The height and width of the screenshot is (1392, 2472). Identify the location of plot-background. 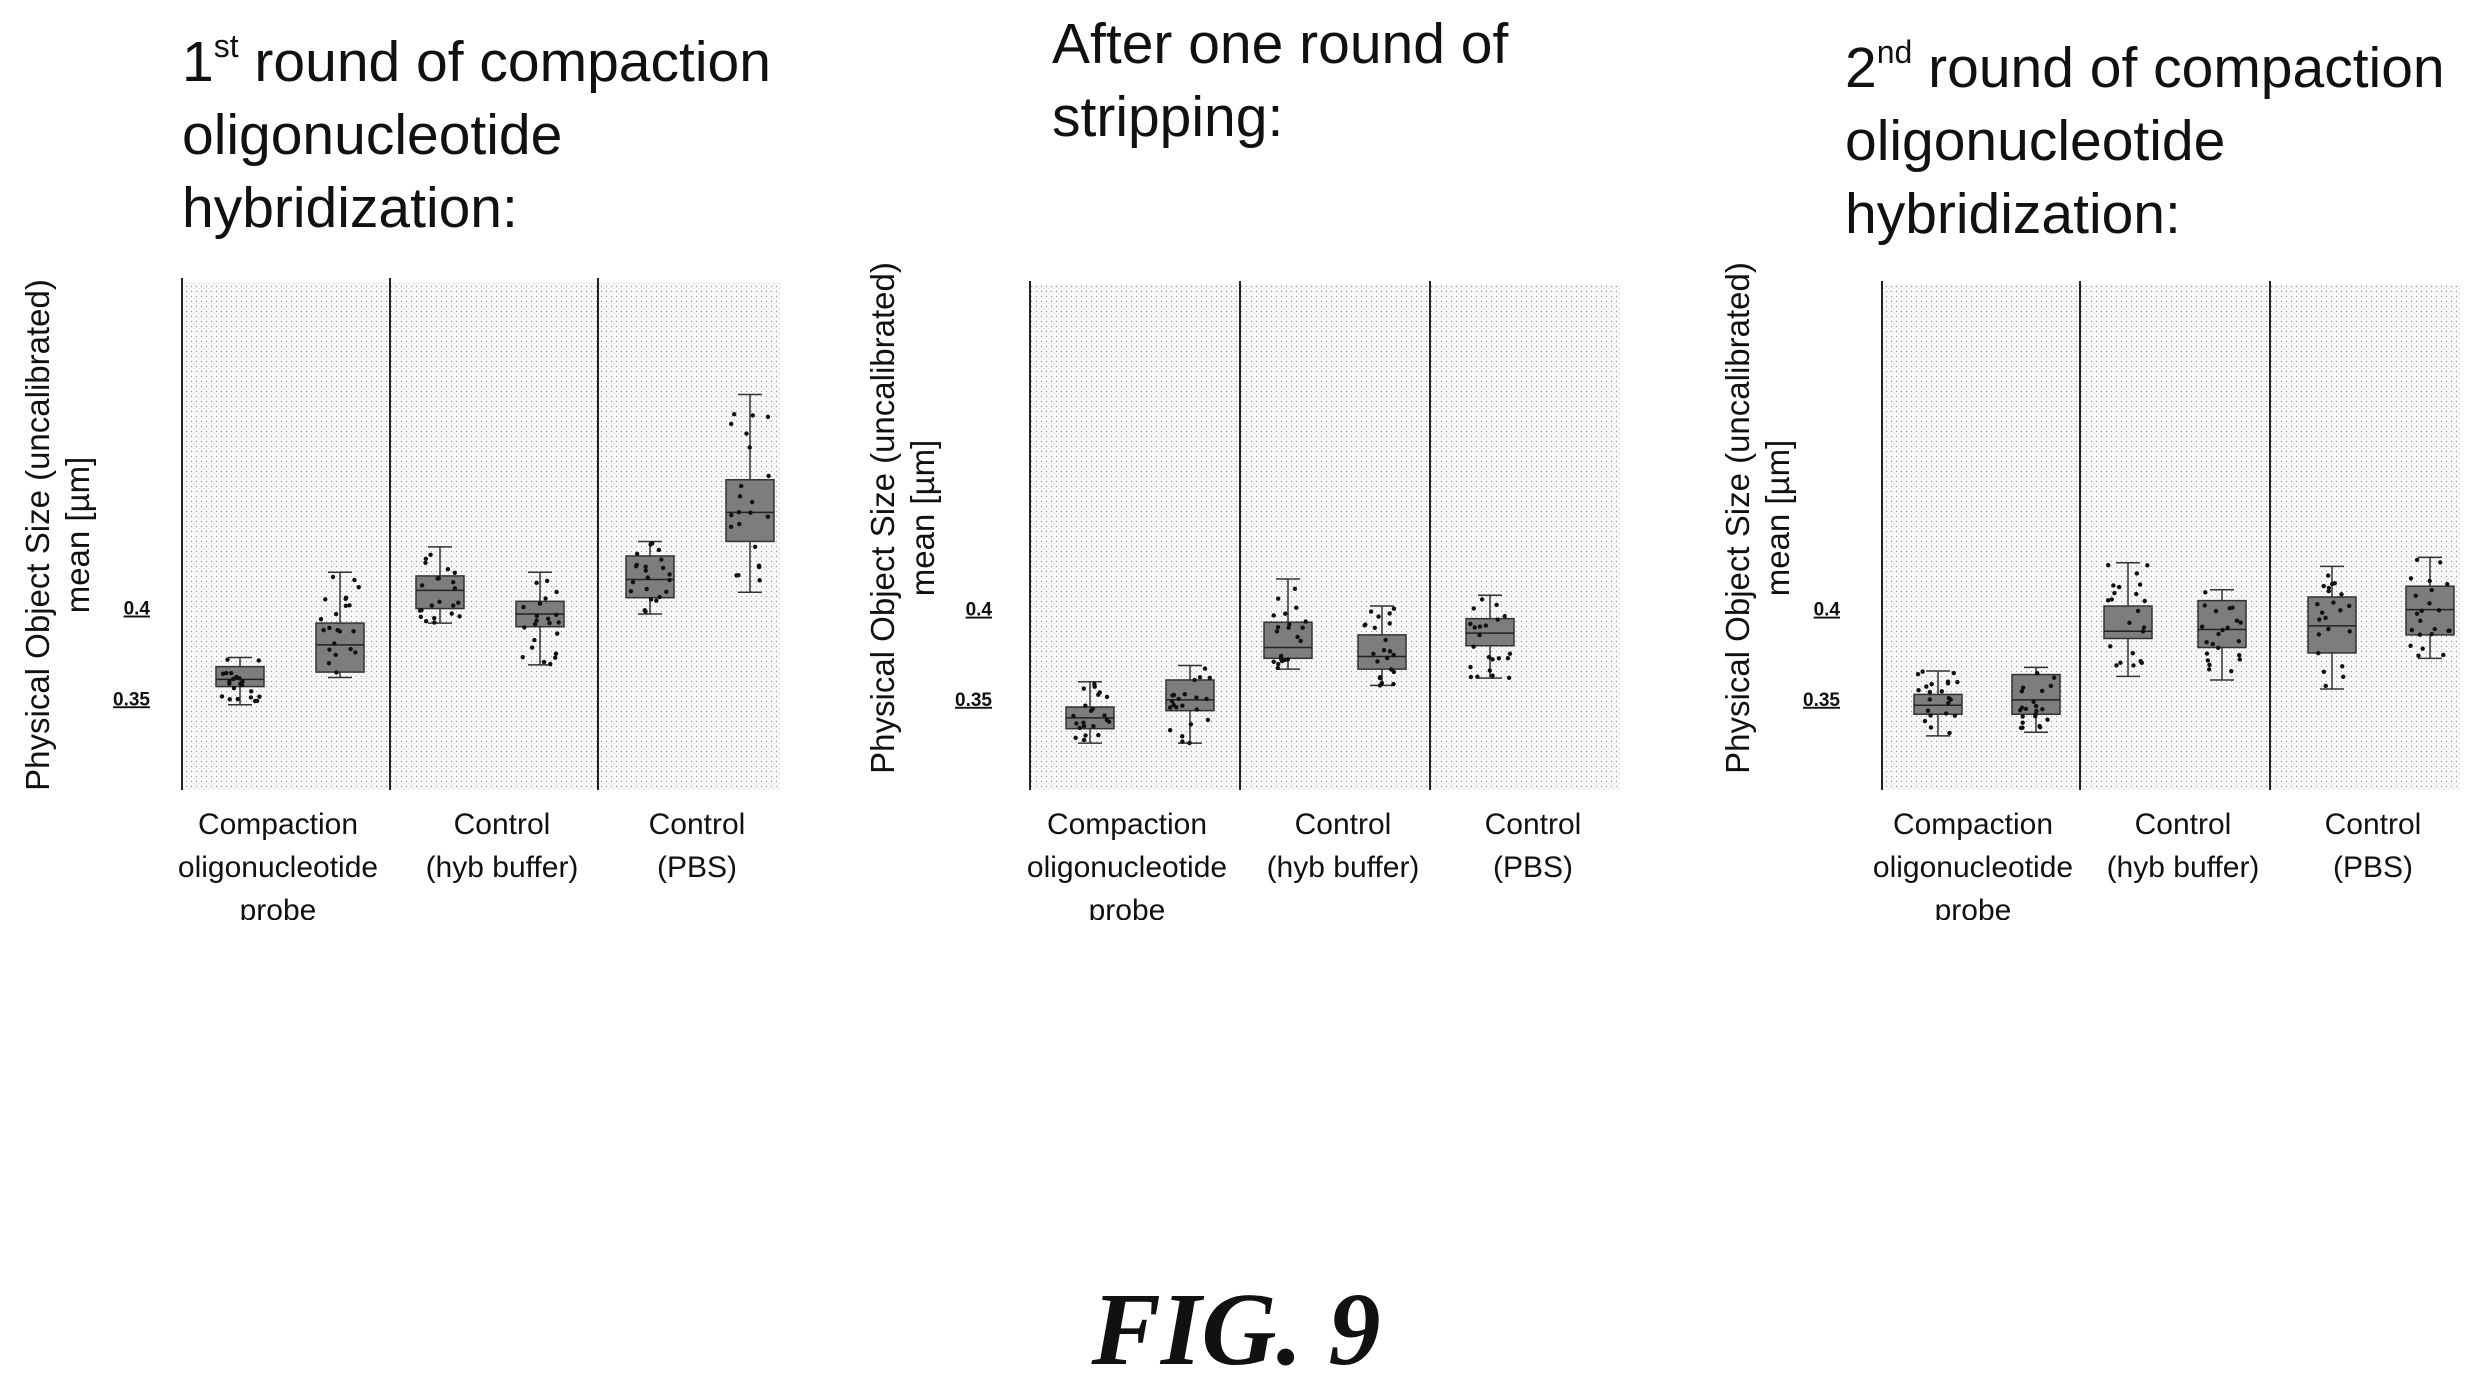
(481, 536).